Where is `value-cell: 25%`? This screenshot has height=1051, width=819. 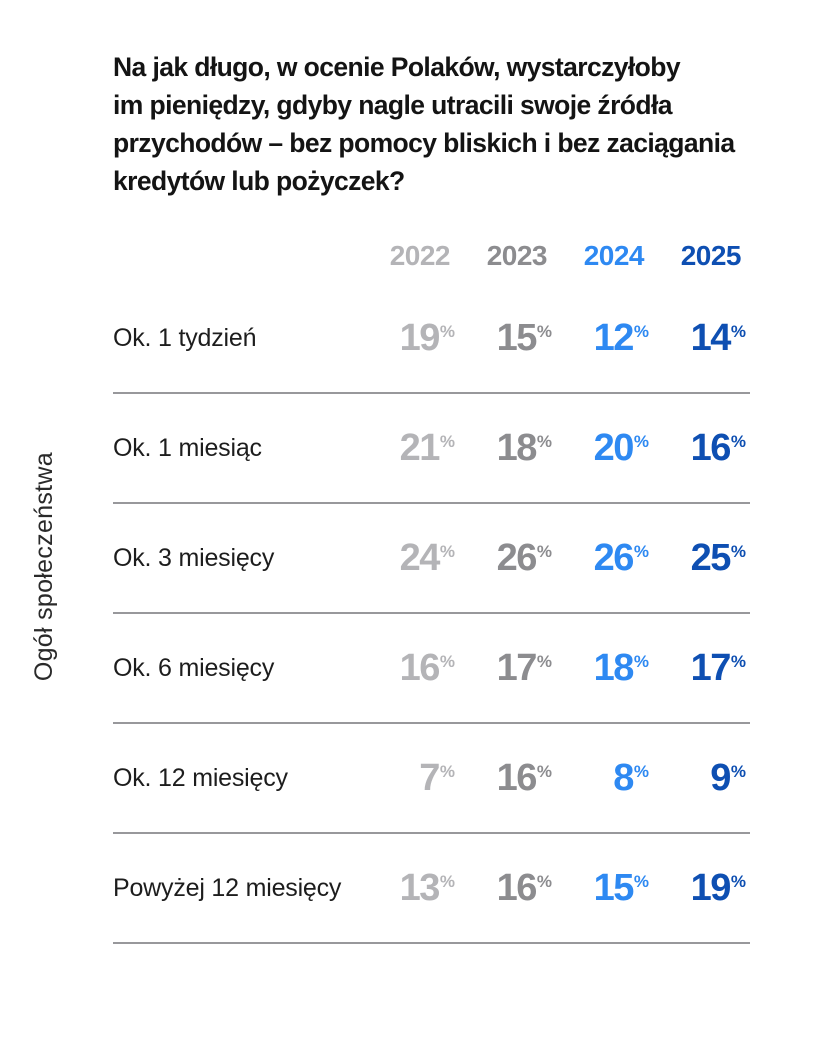
value-cell: 25% is located at coordinates (697, 558).